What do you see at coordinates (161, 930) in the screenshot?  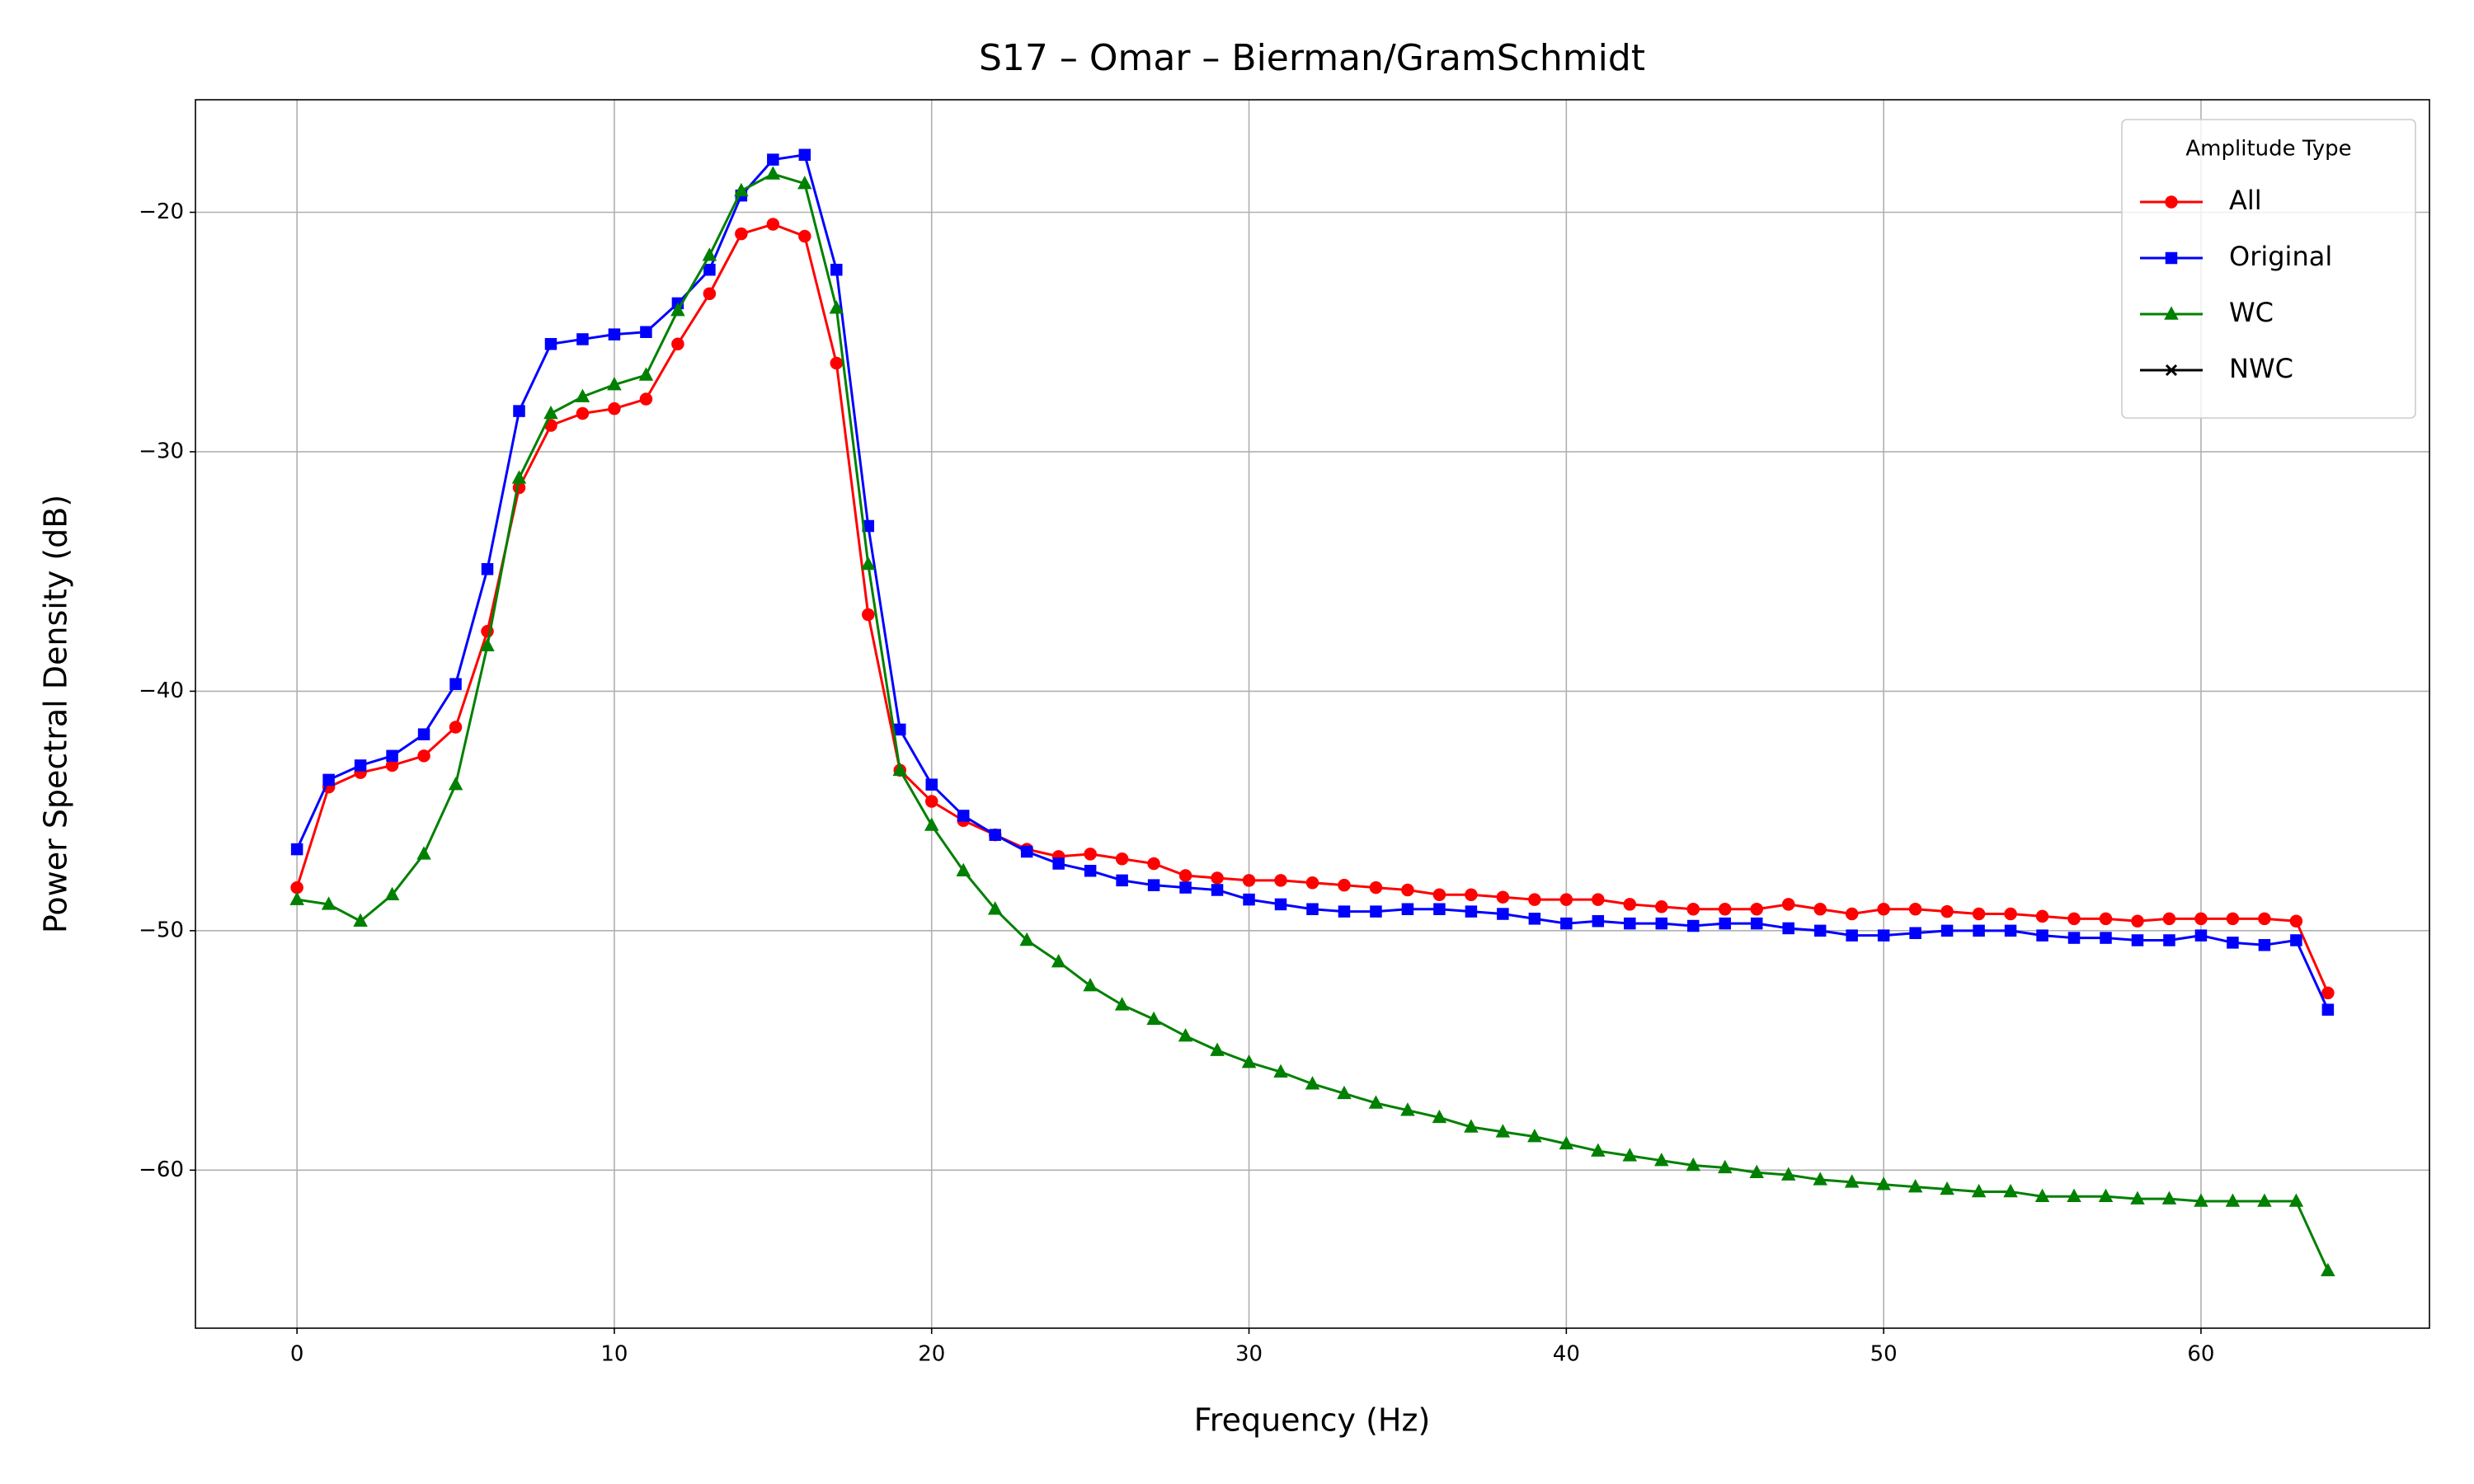 I see `y-tick-label: −50` at bounding box center [161, 930].